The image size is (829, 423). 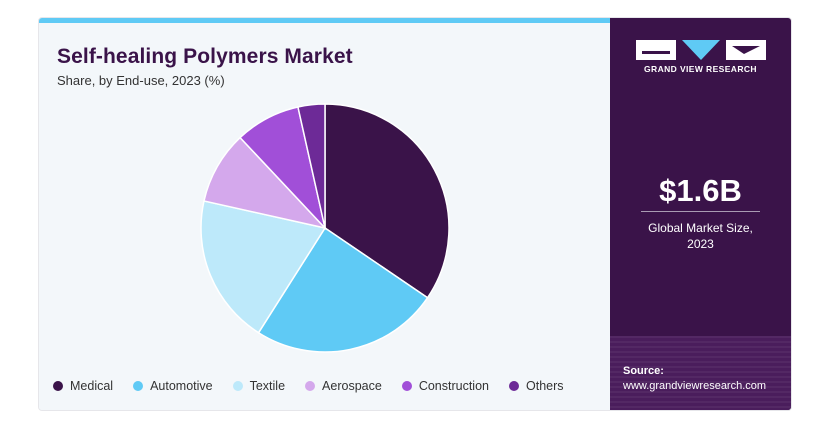 I want to click on legend-swatch-aerospace, so click(x=310, y=386).